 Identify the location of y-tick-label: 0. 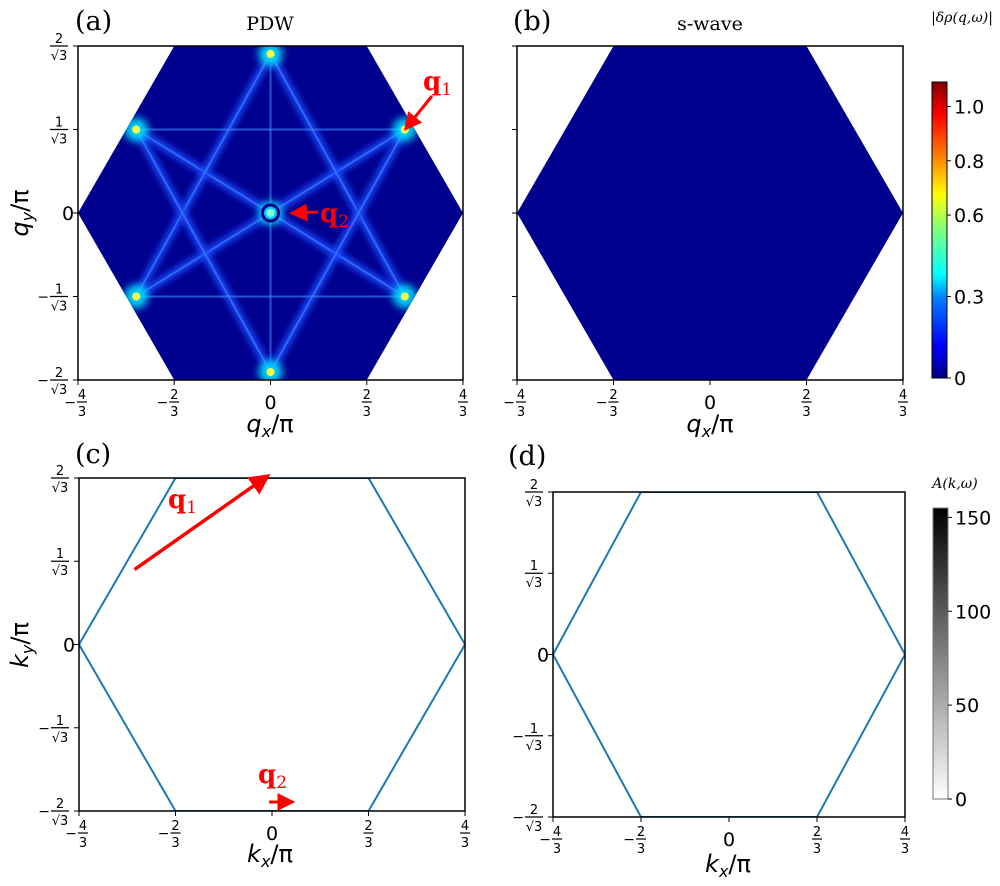
(69, 646).